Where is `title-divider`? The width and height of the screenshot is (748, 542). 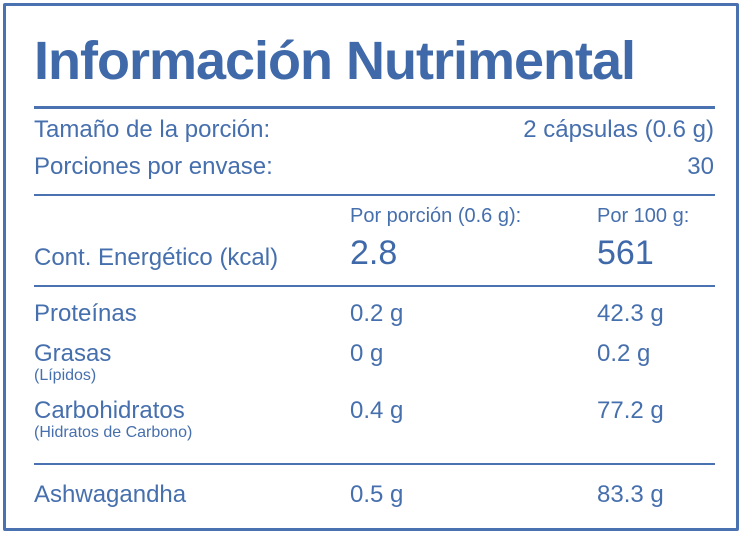 title-divider is located at coordinates (374, 107).